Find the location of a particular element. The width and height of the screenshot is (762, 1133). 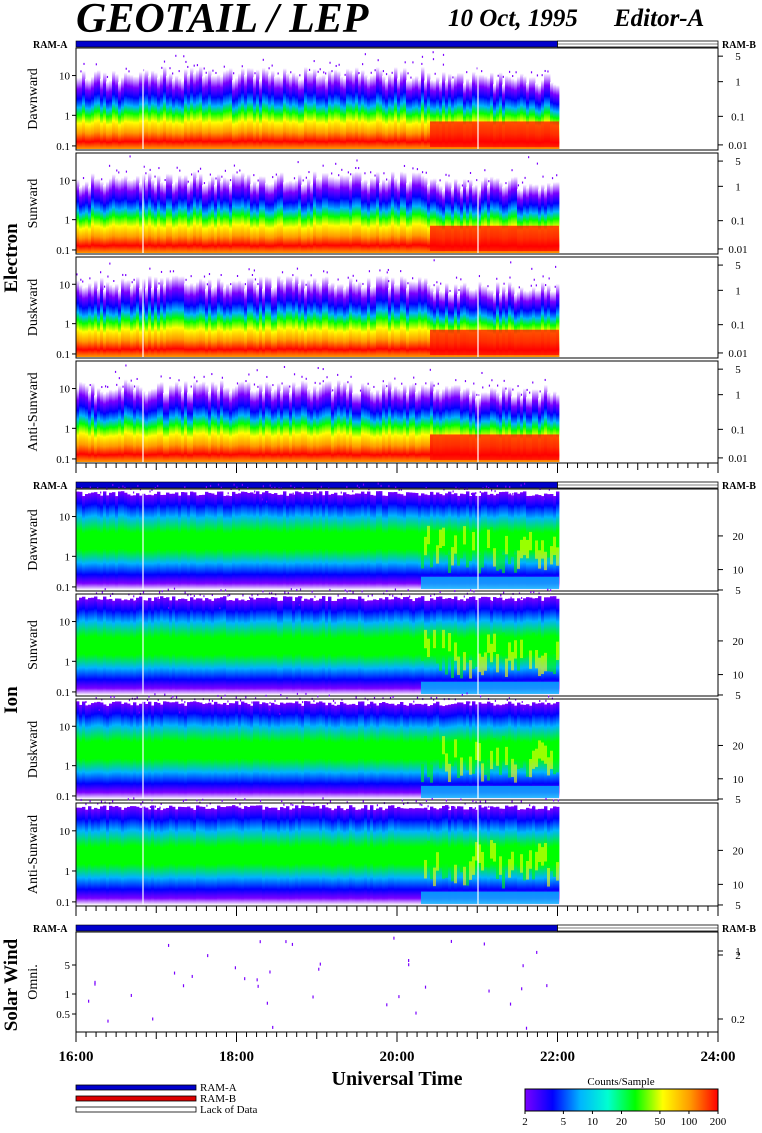

ram-a-label-0: RAM-A is located at coordinates (50, 45).